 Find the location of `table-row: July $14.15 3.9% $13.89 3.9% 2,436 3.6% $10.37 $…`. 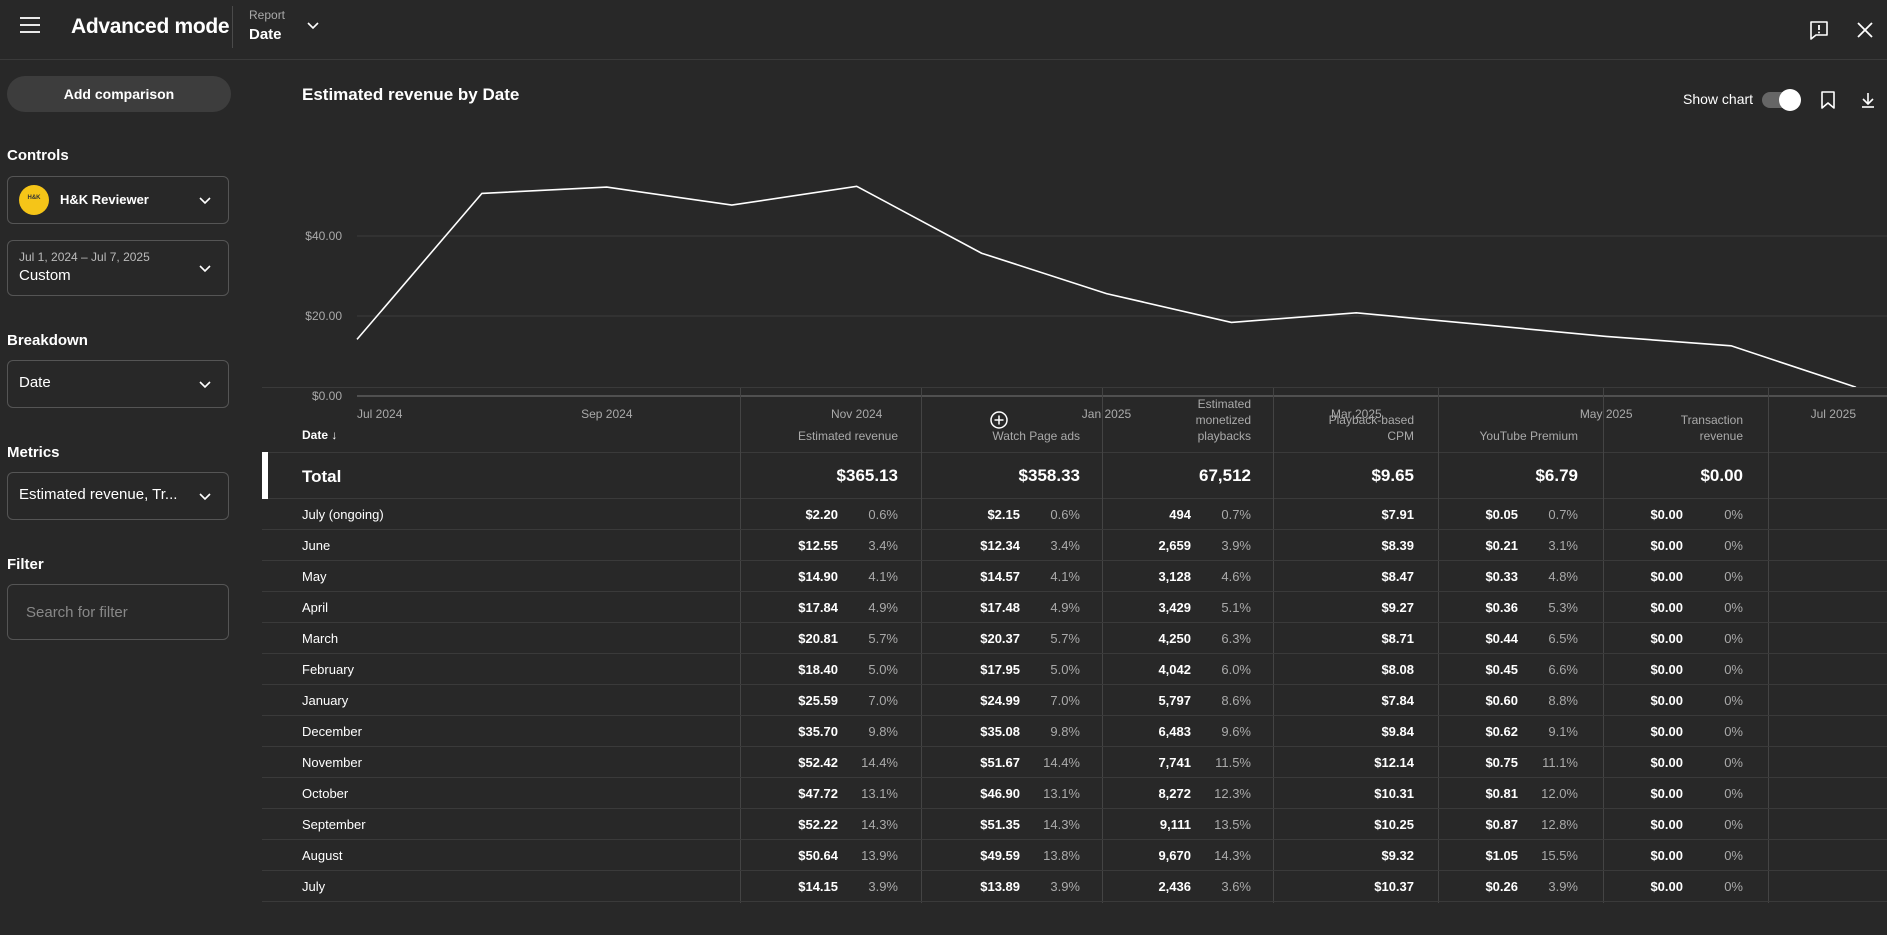

table-row: July $14.15 3.9% $13.89 3.9% 2,436 3.6% $10.37 $… is located at coordinates (1074, 886).